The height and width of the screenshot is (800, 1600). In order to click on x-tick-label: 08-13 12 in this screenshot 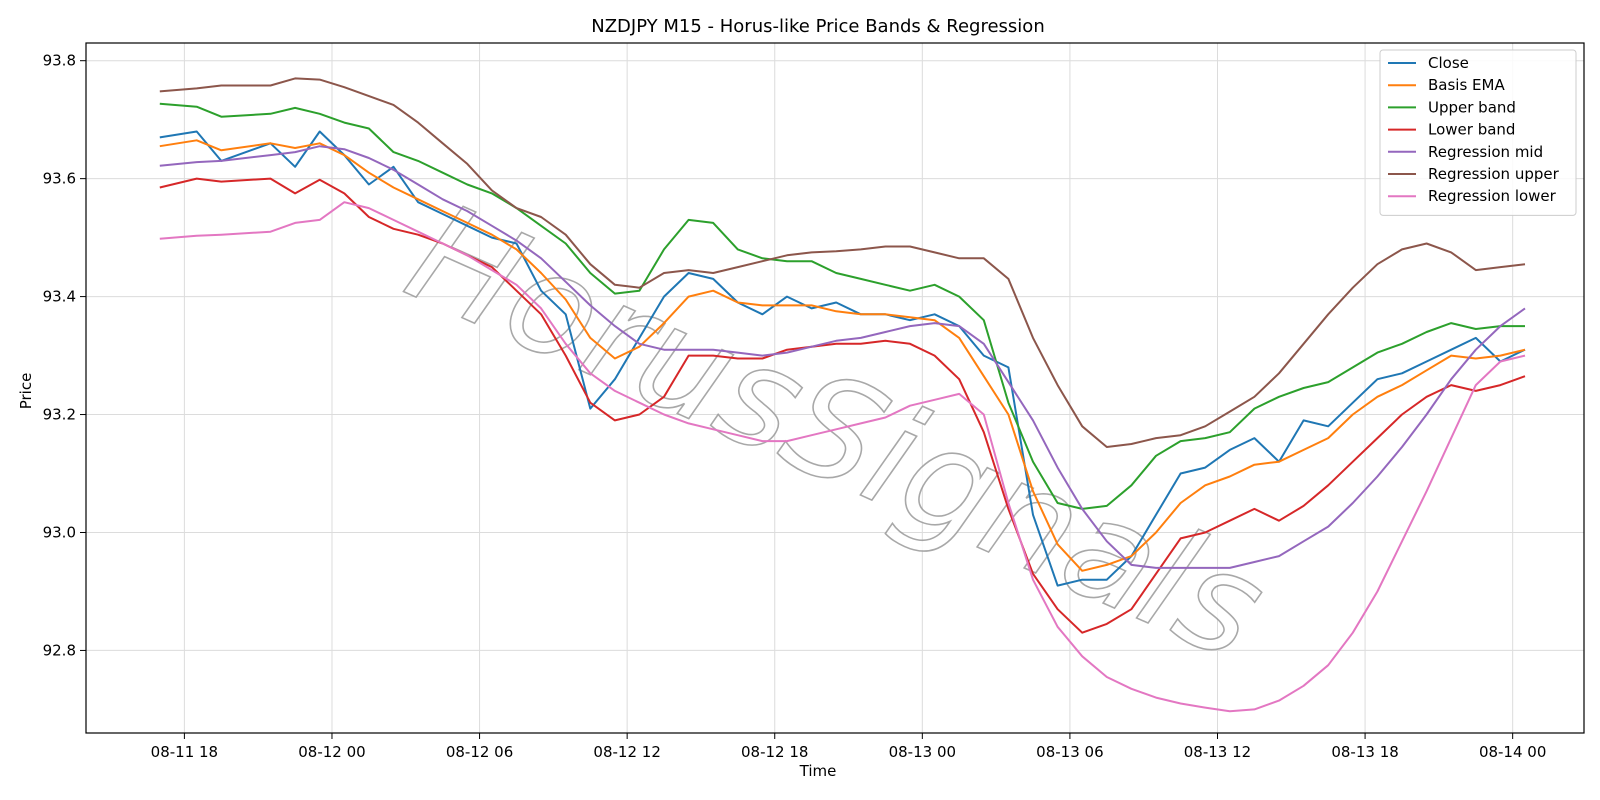, I will do `click(1217, 752)`.